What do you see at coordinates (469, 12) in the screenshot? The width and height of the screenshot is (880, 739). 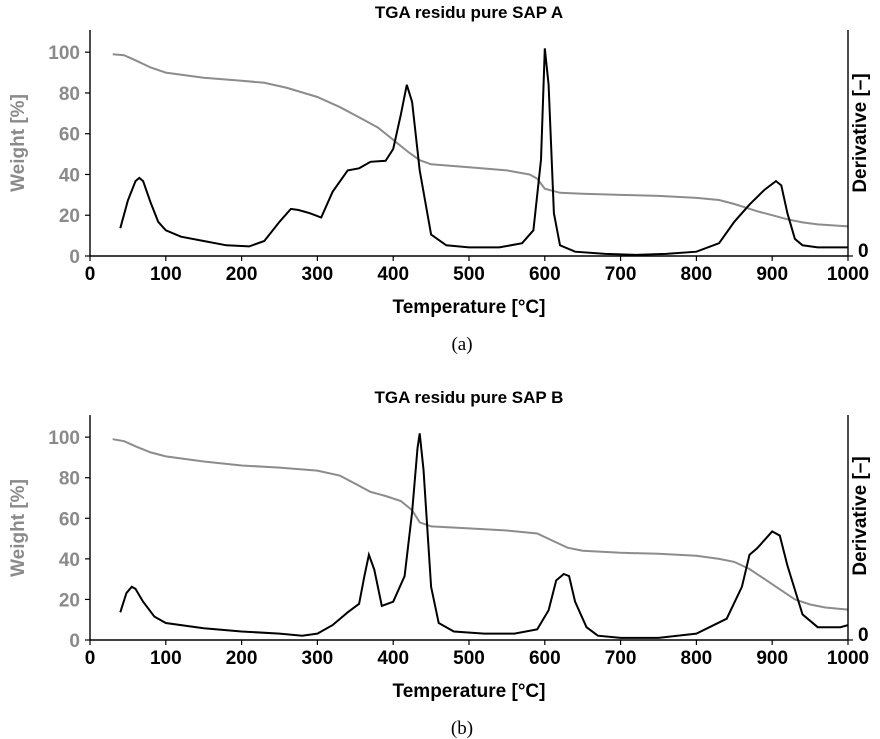 I see `chart-title: TGA residu pure SAP A` at bounding box center [469, 12].